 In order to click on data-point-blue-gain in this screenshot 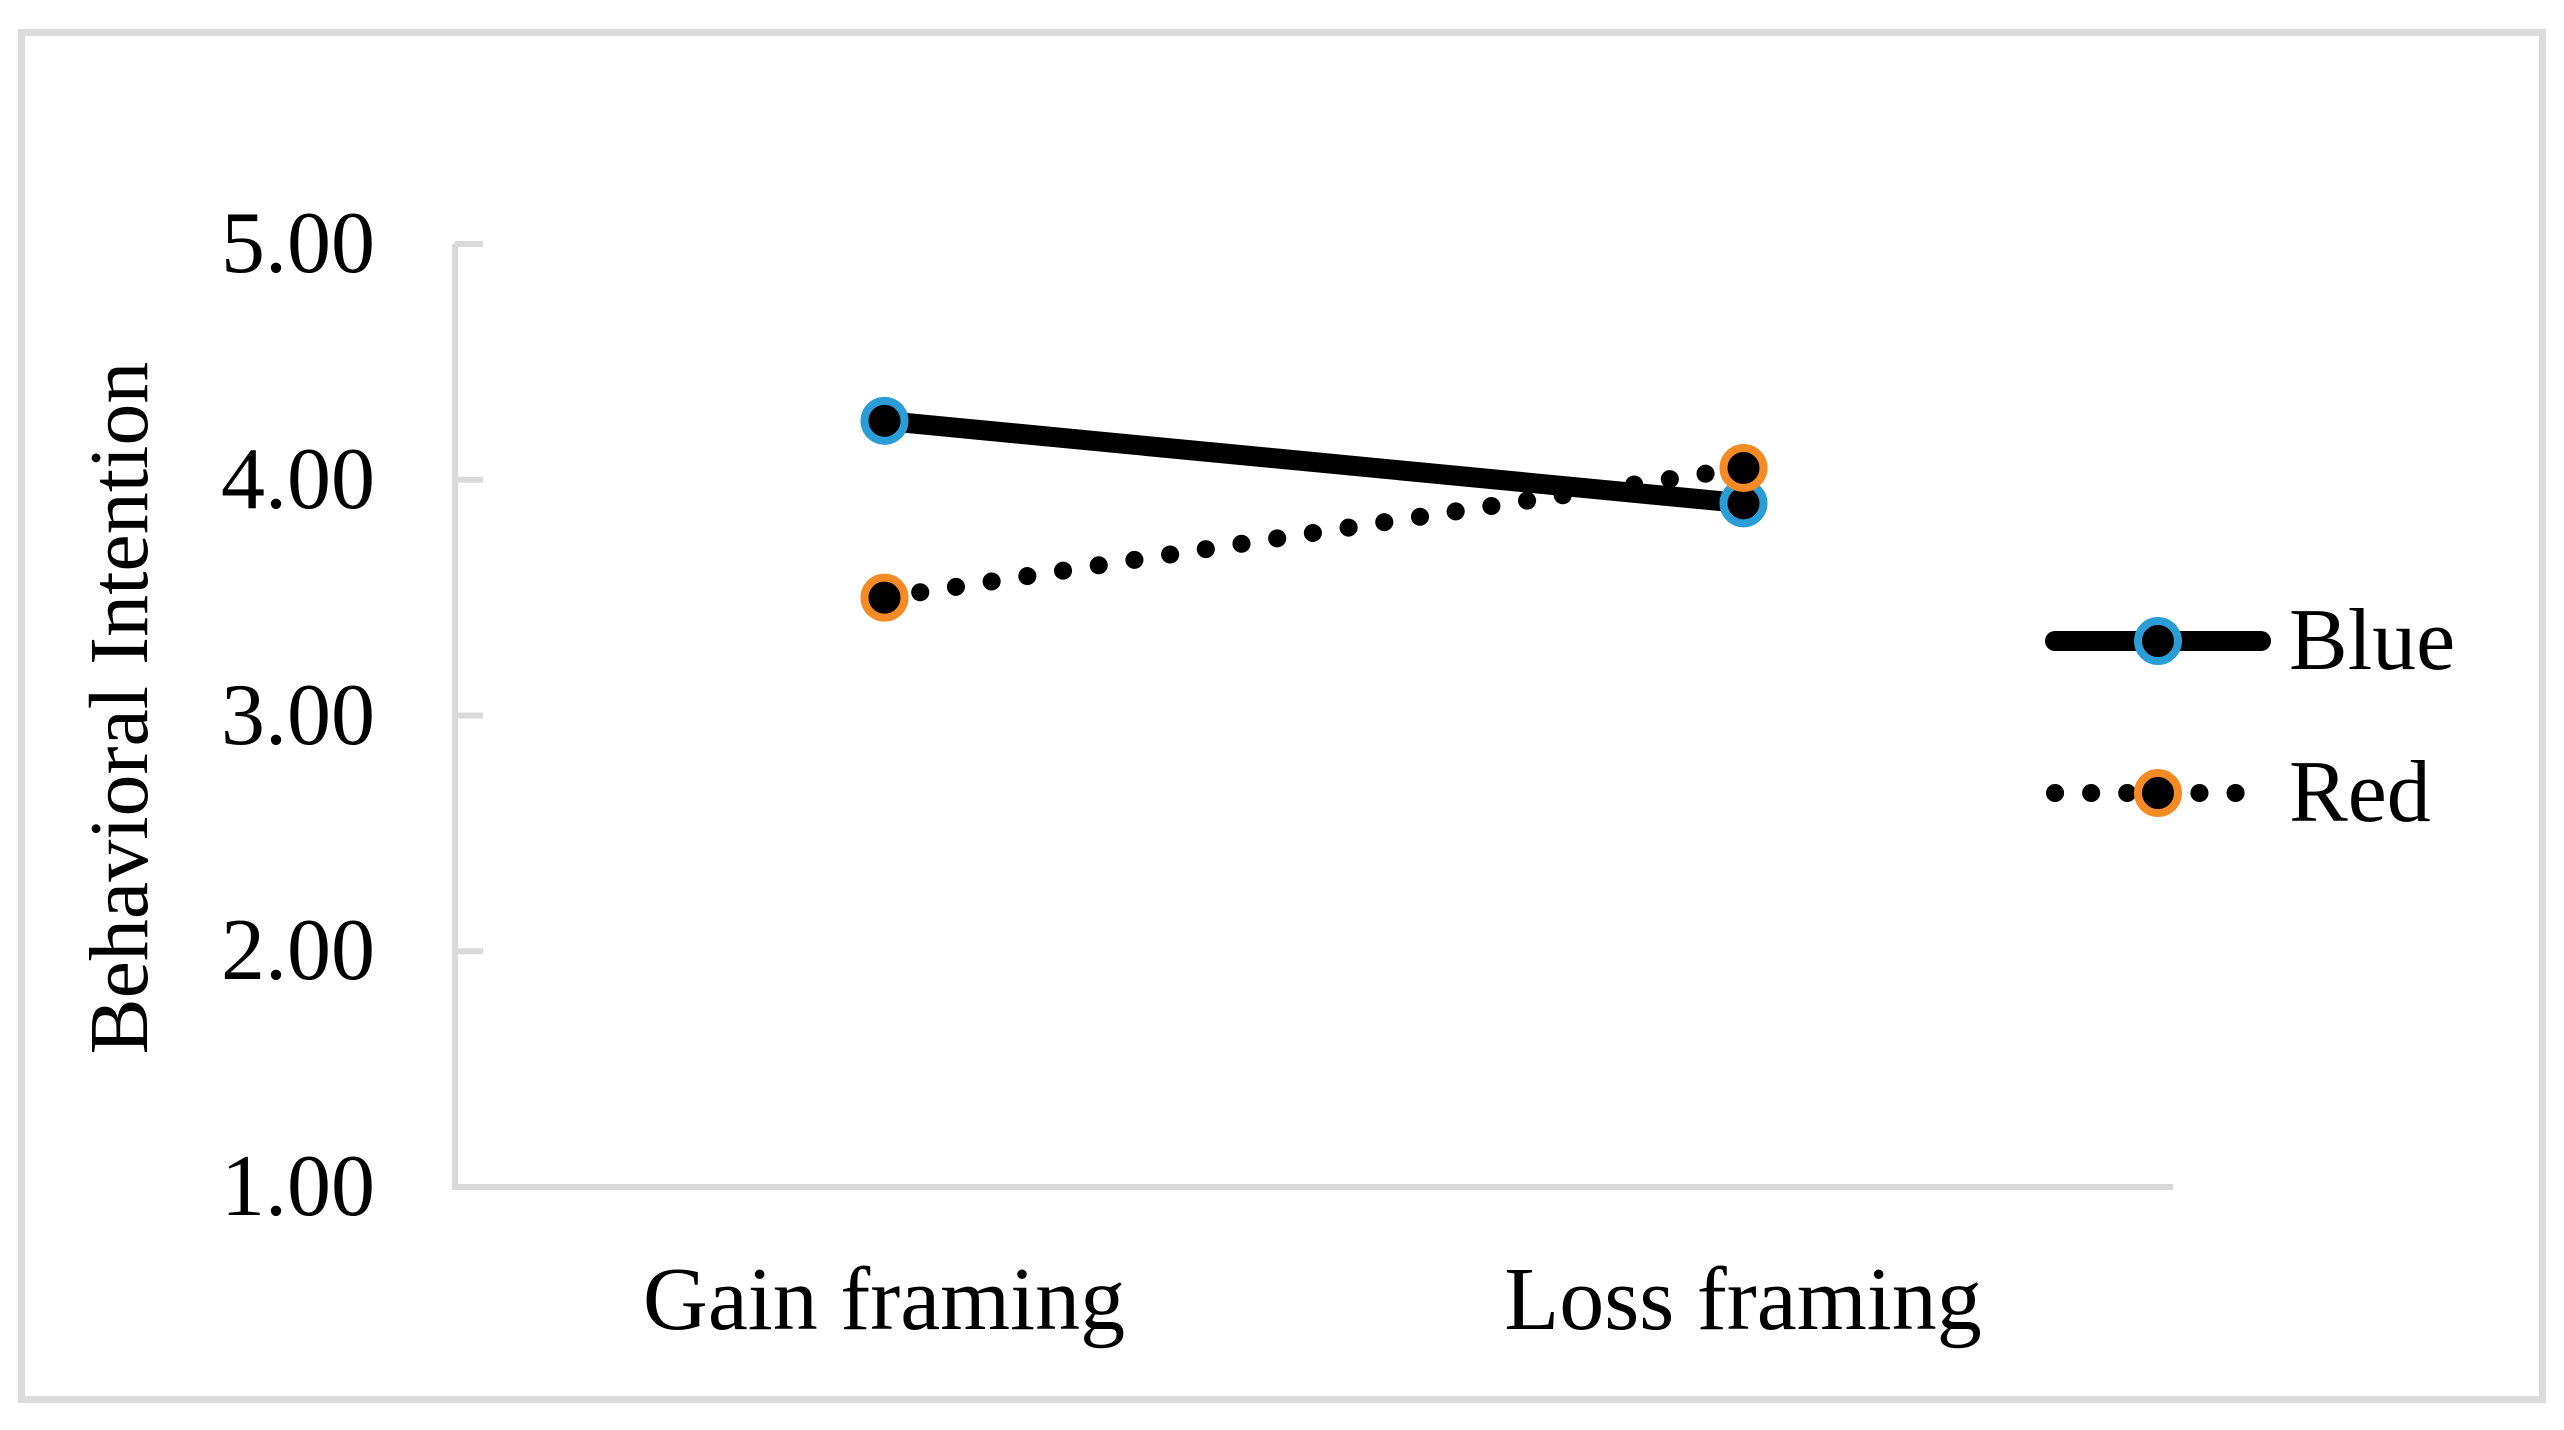, I will do `click(884, 420)`.